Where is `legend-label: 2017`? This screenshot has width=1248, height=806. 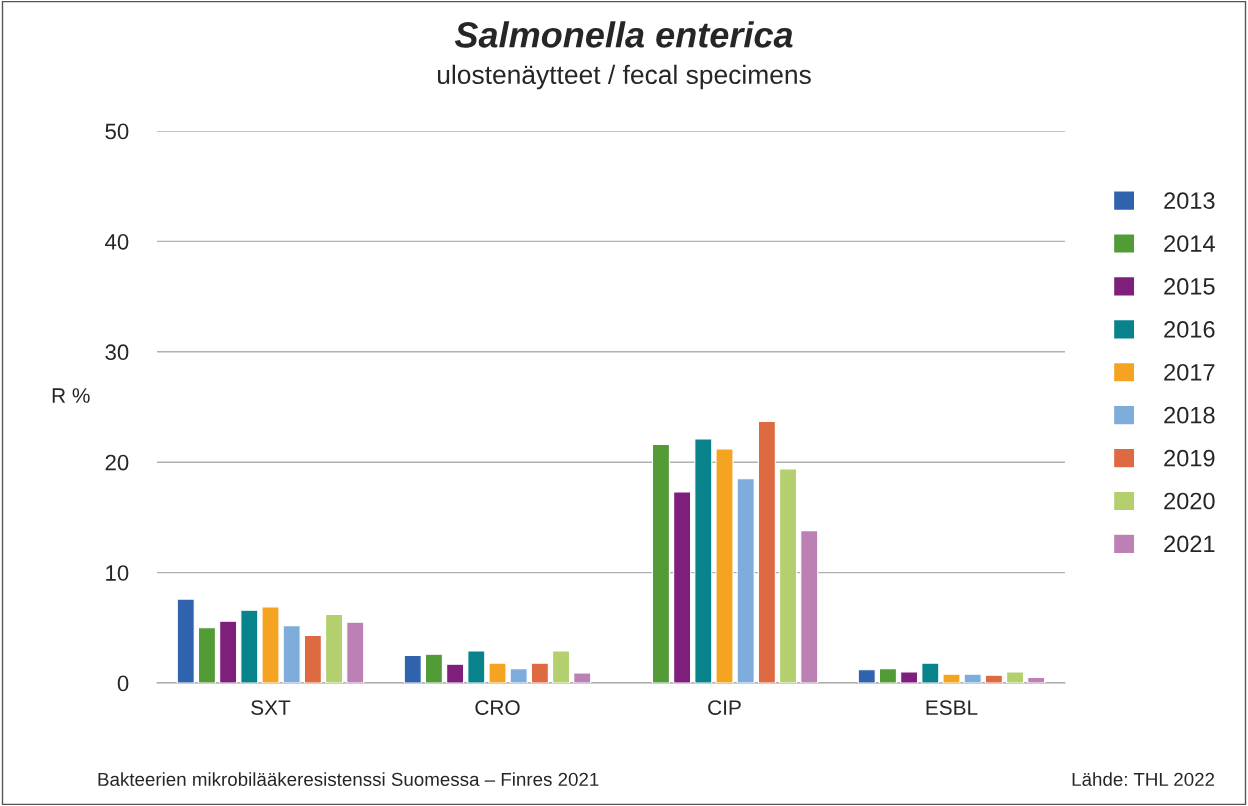 legend-label: 2017 is located at coordinates (1189, 372).